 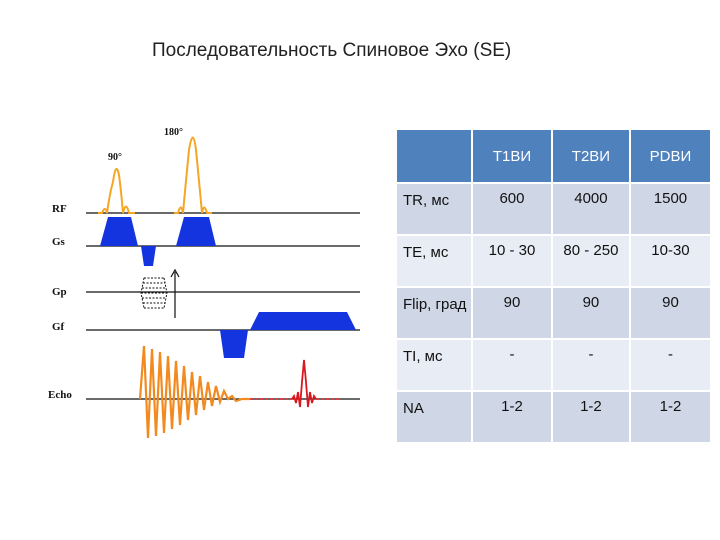 What do you see at coordinates (303, 321) in the screenshot?
I see `gf-readout-lobe` at bounding box center [303, 321].